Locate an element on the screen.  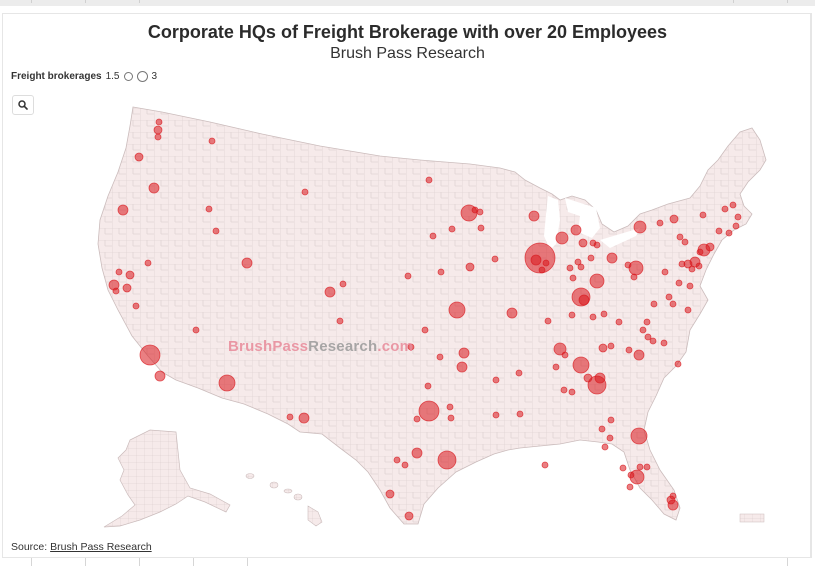
source-link: Brush Pass Research is located at coordinates (101, 547).